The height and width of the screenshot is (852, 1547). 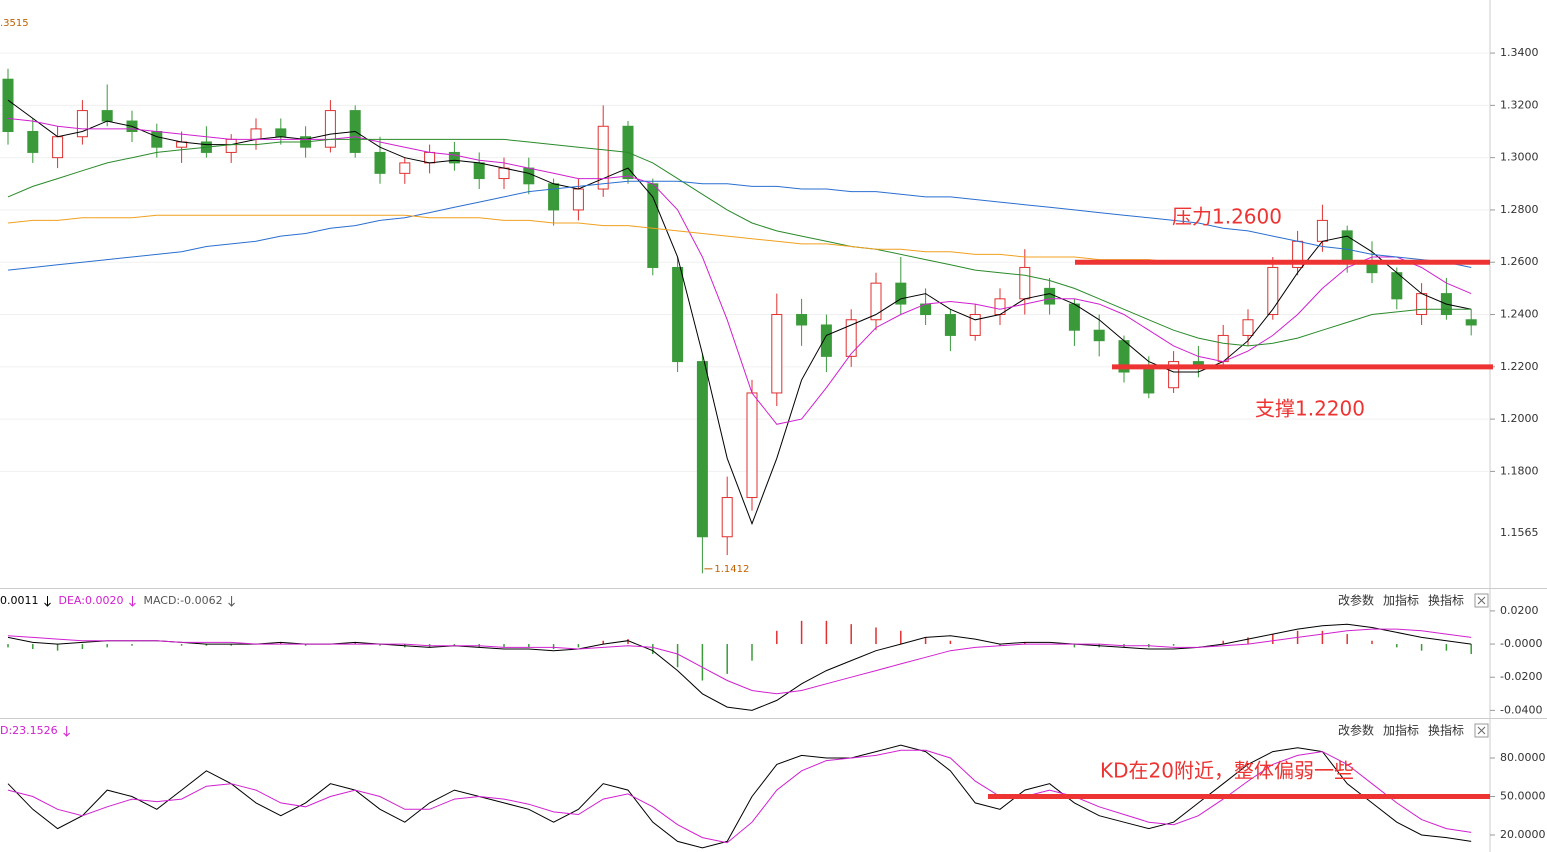 I want to click on indicator-value: DEA:0.0020, so click(x=91, y=600).